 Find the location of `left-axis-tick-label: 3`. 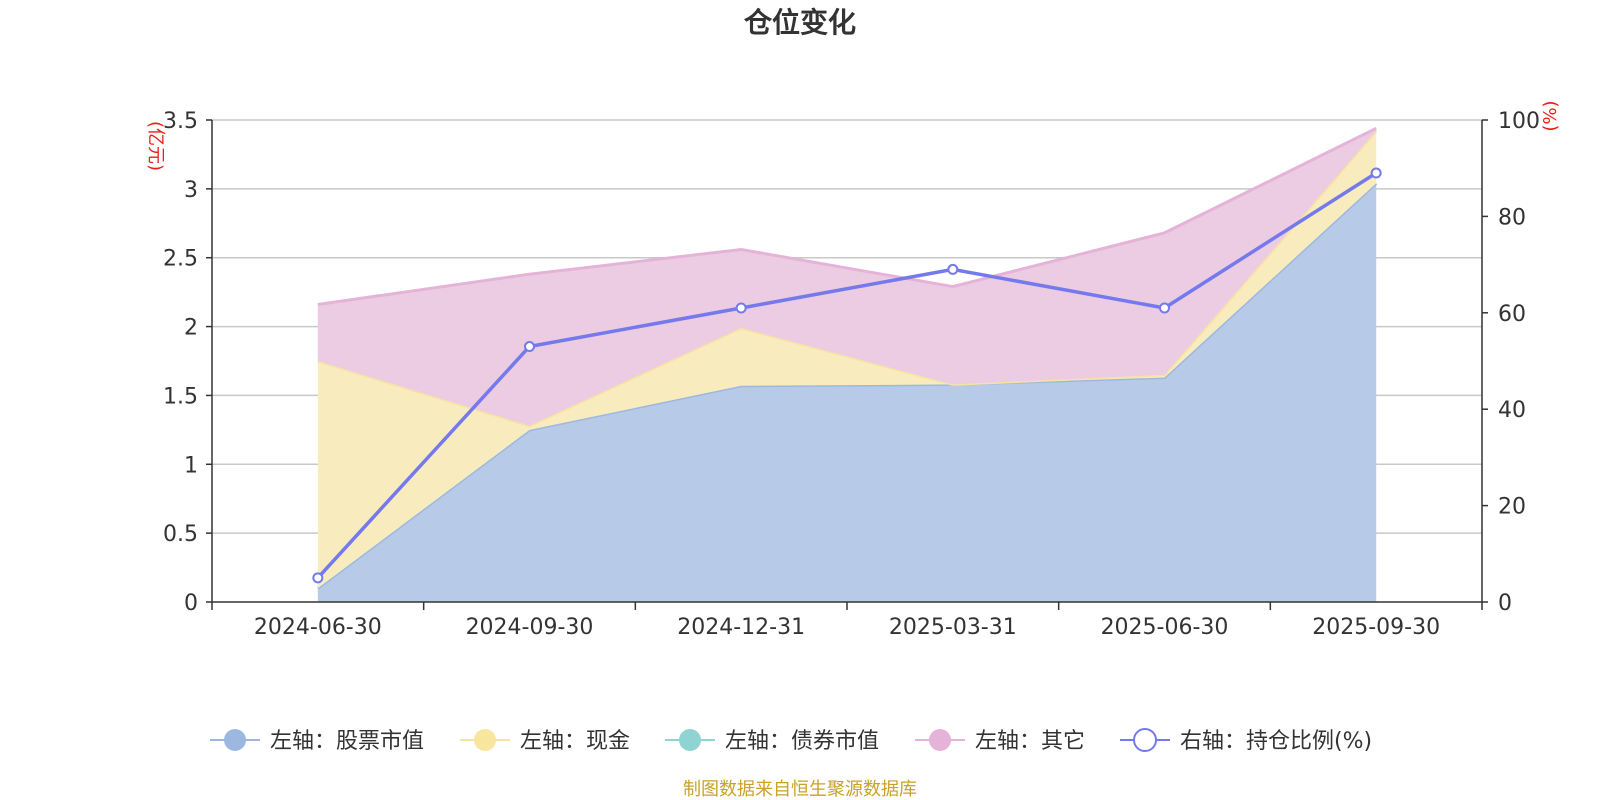

left-axis-tick-label: 3 is located at coordinates (191, 190).